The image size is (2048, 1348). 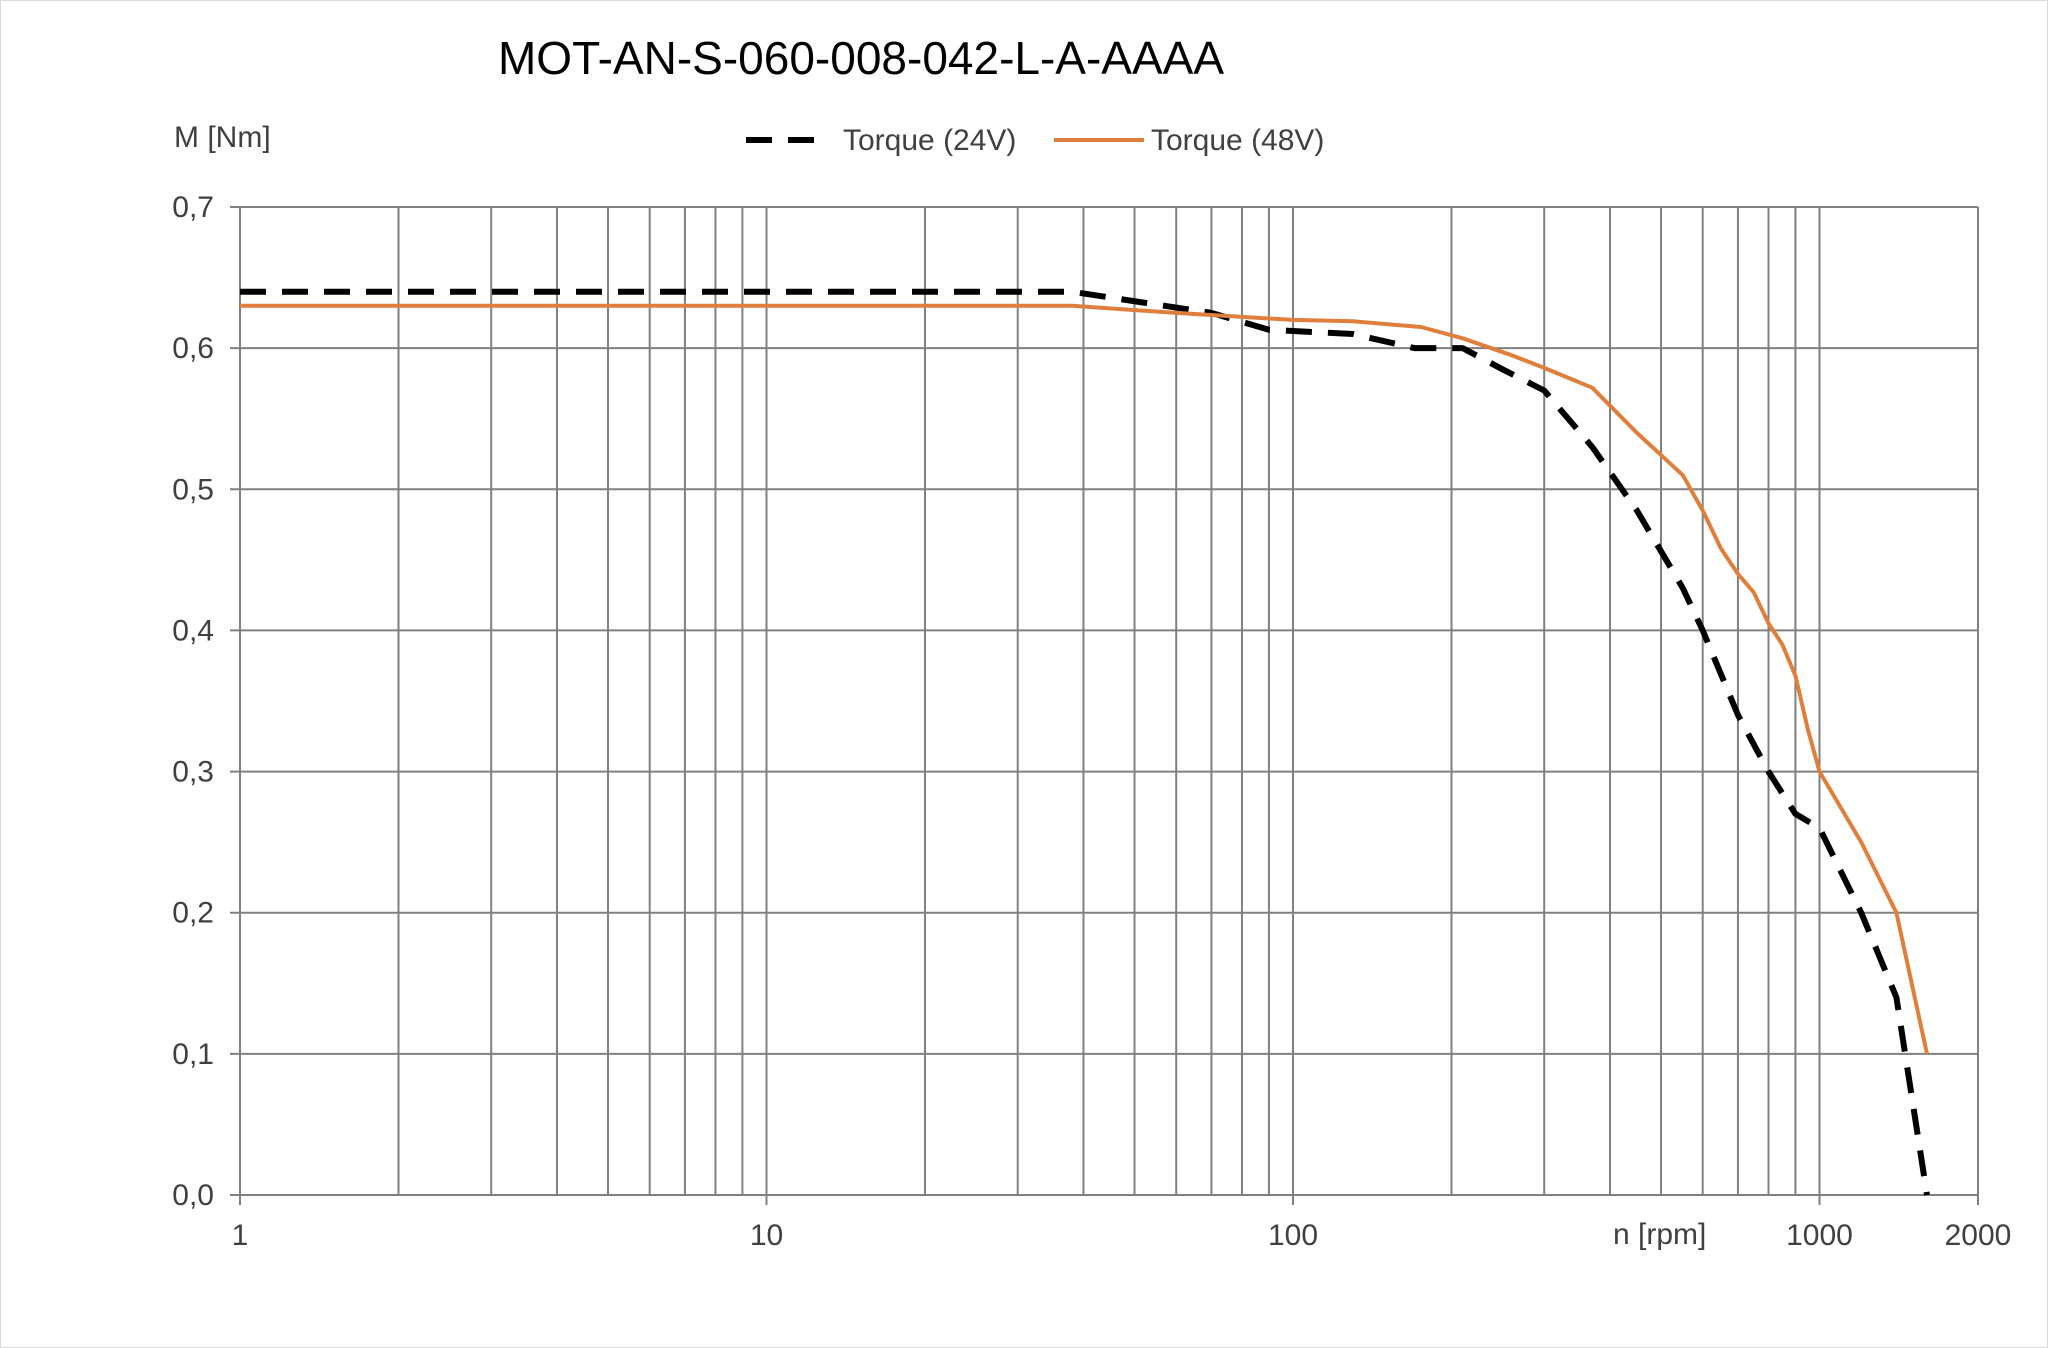 What do you see at coordinates (193, 489) in the screenshot?
I see `y-tick-label: 0,5` at bounding box center [193, 489].